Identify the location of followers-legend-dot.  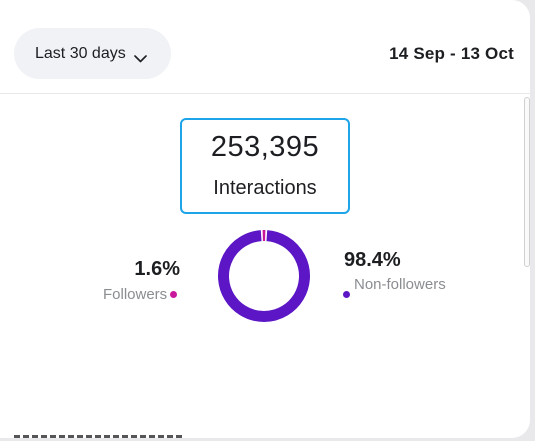
(174, 294).